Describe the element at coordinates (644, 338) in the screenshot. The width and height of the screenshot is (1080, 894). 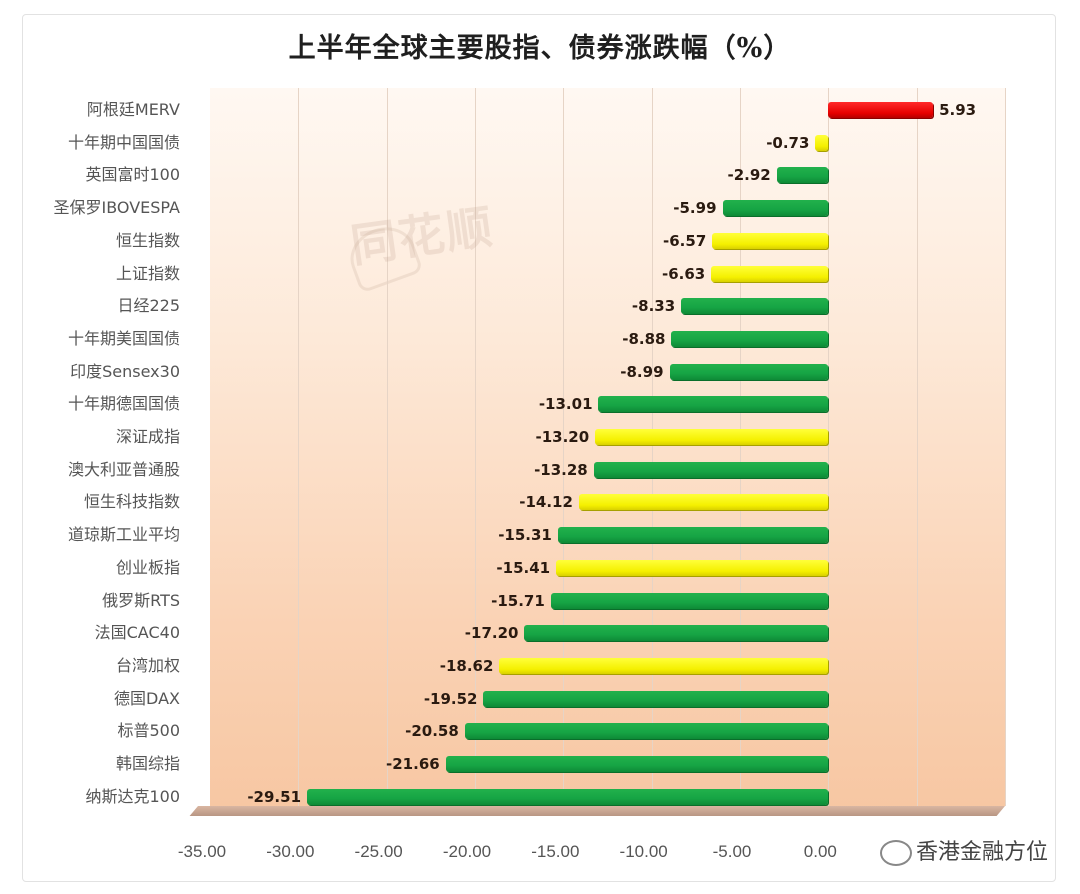
I see `bar-value-label: -8.88` at that location.